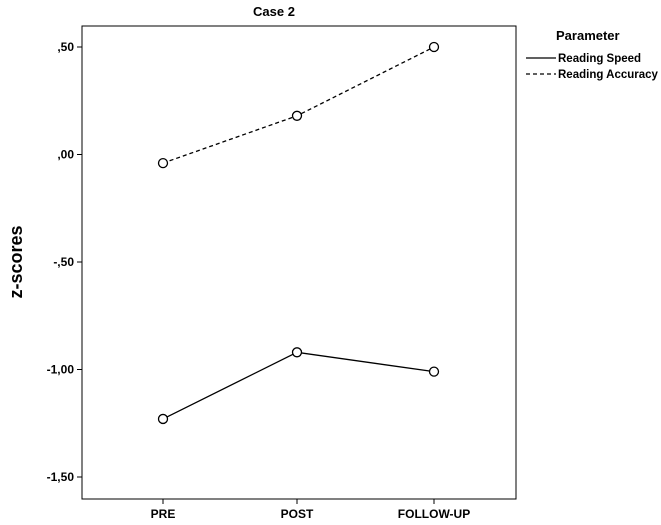 This screenshot has height=525, width=661. Describe the element at coordinates (65, 155) in the screenshot. I see `y-tick-label: ,00` at that location.